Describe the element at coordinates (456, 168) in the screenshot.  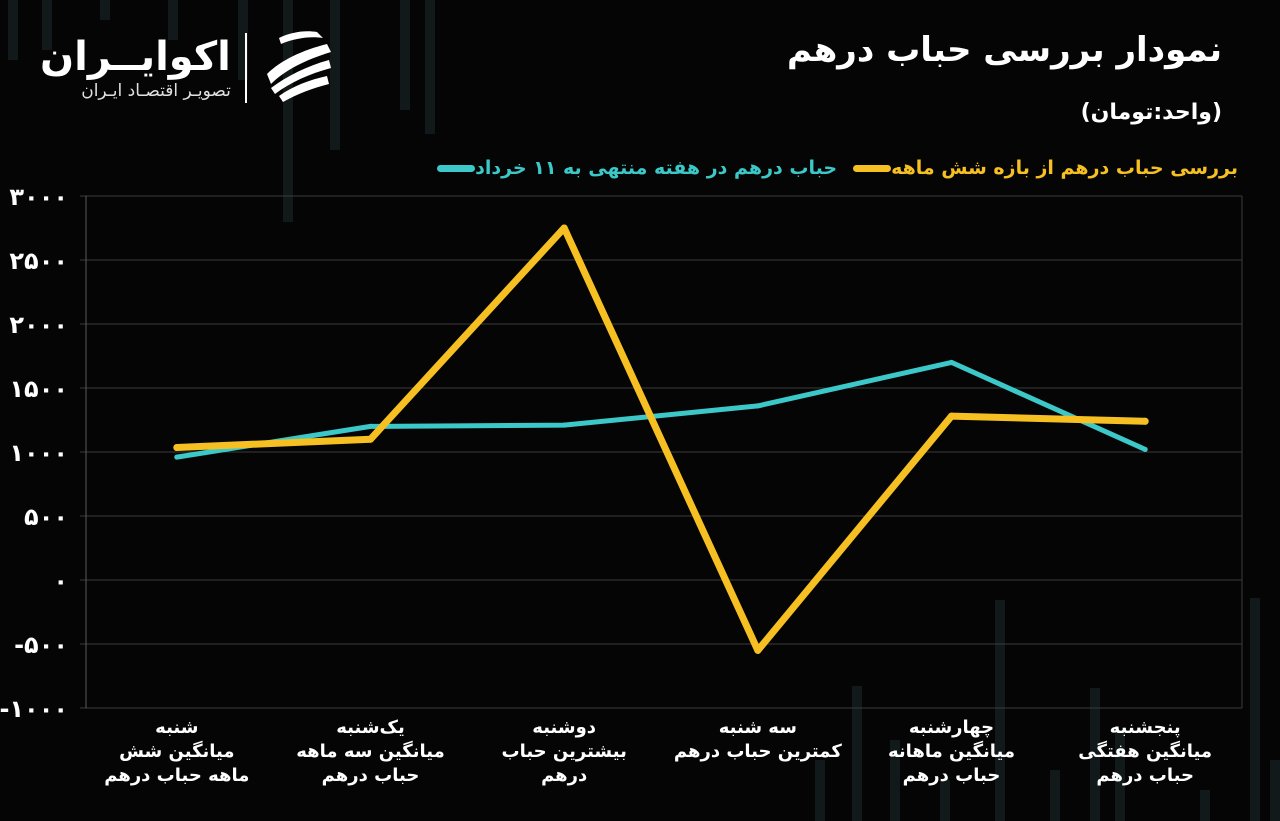
I see `legend-swatch-teal` at that location.